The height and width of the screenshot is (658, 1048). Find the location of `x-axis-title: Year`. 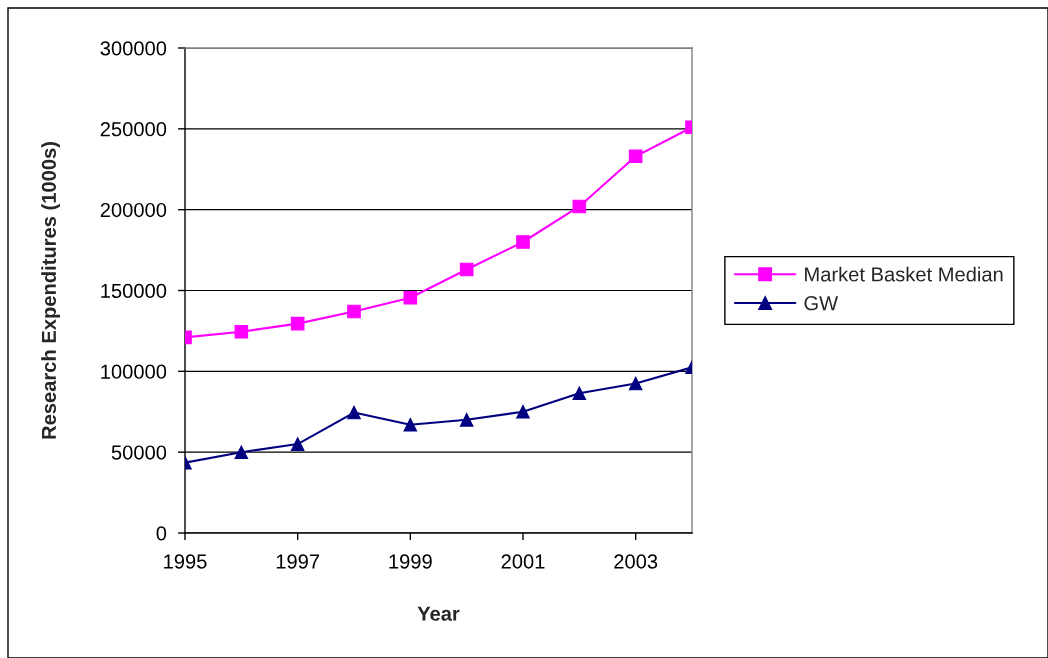

x-axis-title: Year is located at coordinates (438, 613).